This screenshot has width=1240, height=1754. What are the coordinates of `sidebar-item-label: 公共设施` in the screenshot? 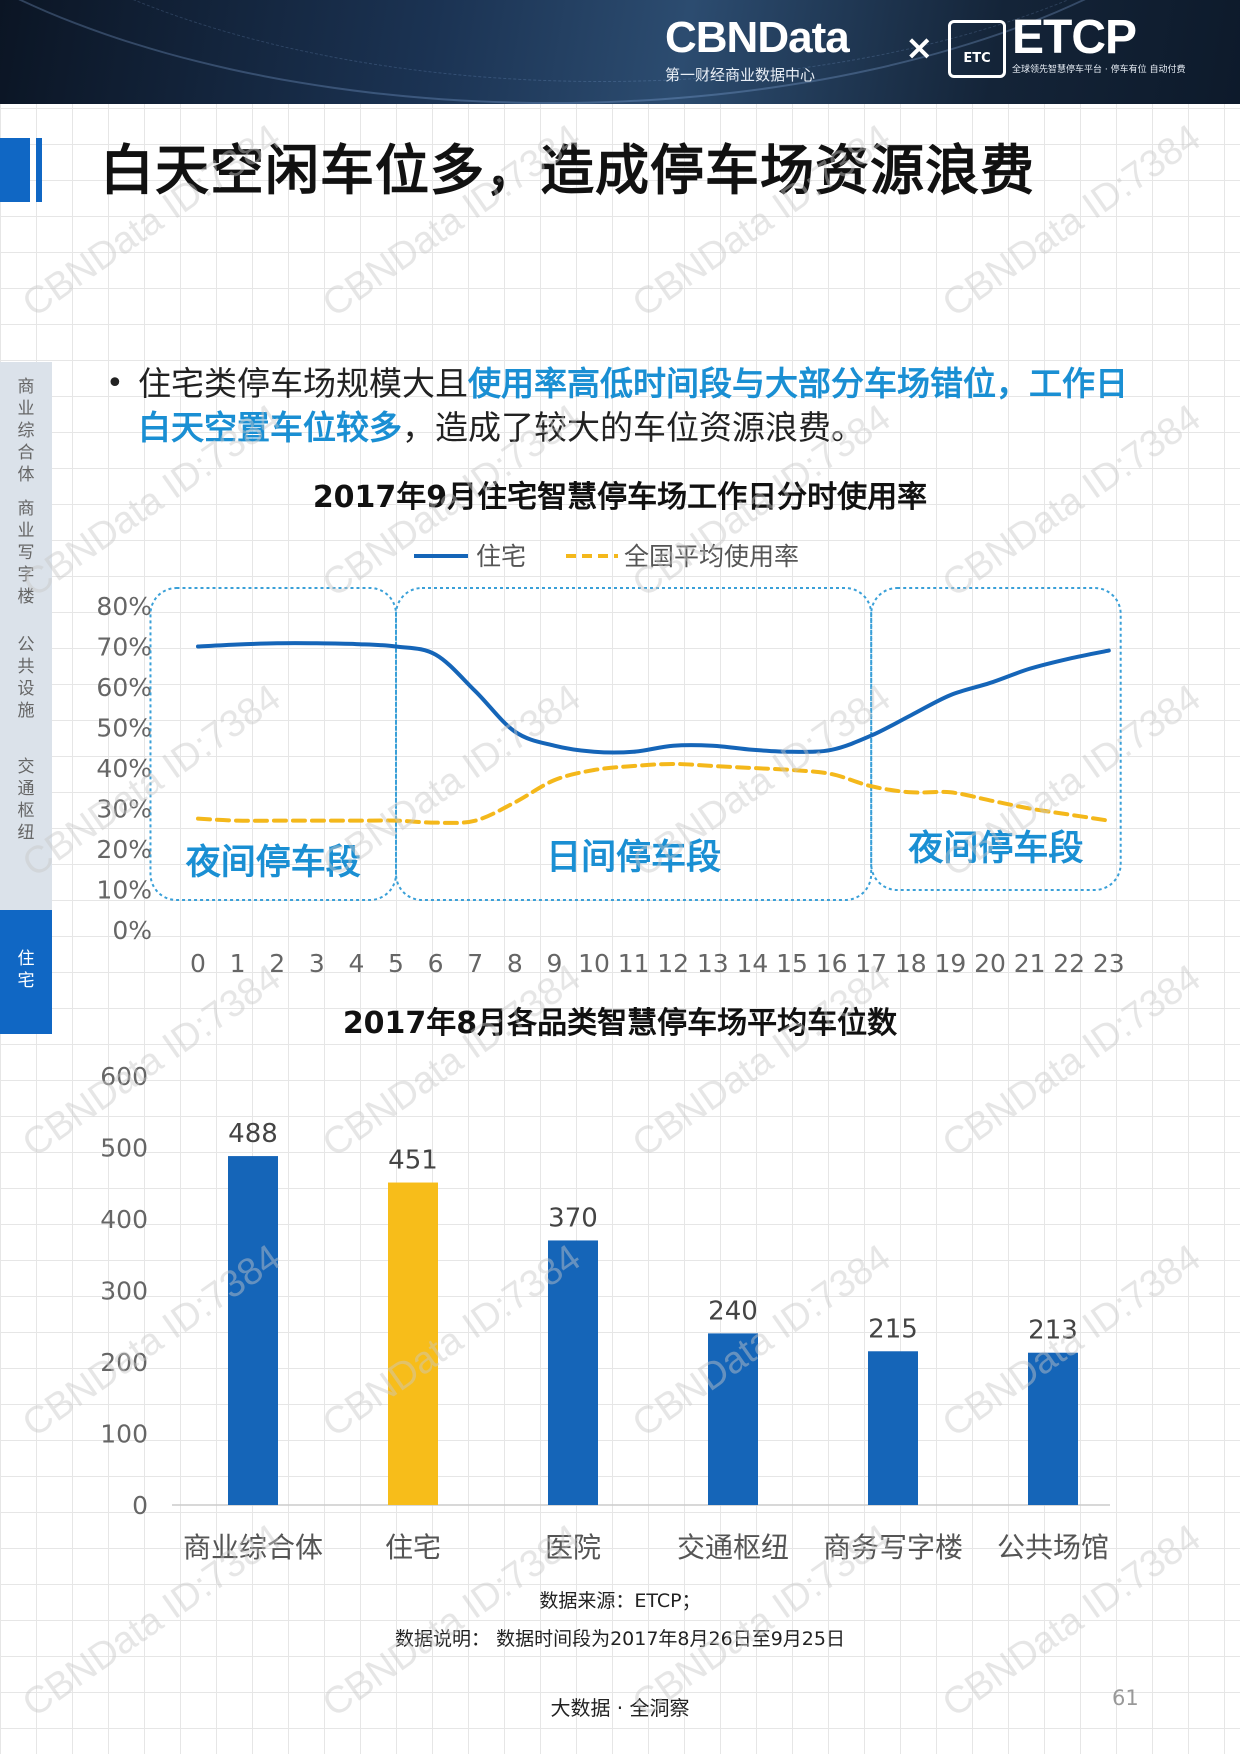 It's located at (26, 678).